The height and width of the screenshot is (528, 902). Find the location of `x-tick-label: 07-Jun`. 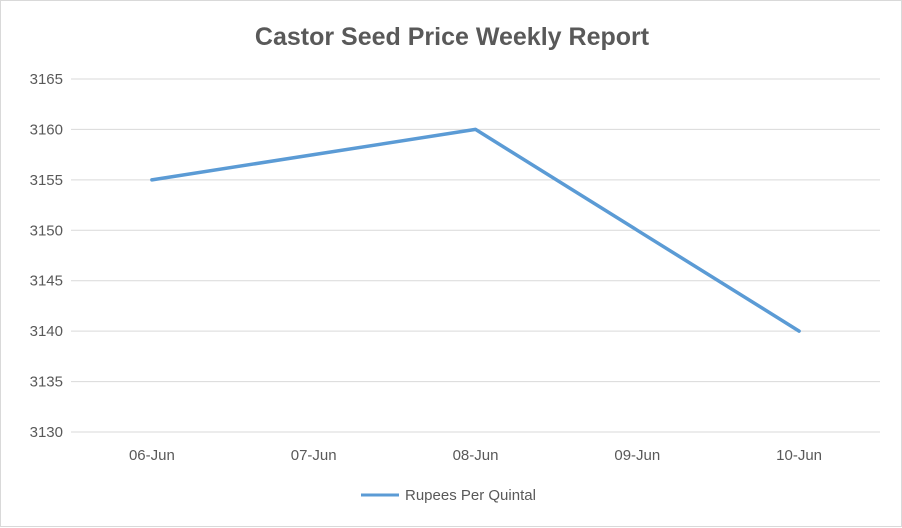

x-tick-label: 07-Jun is located at coordinates (314, 455).